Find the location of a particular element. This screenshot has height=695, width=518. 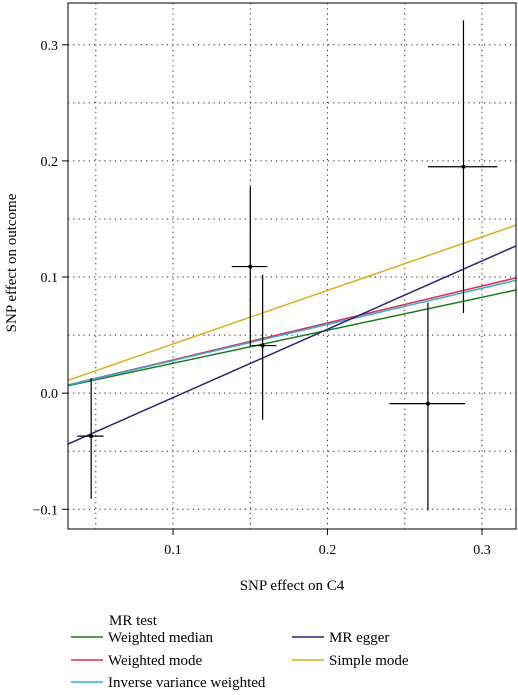

legend-title: MR test is located at coordinates (133, 621).